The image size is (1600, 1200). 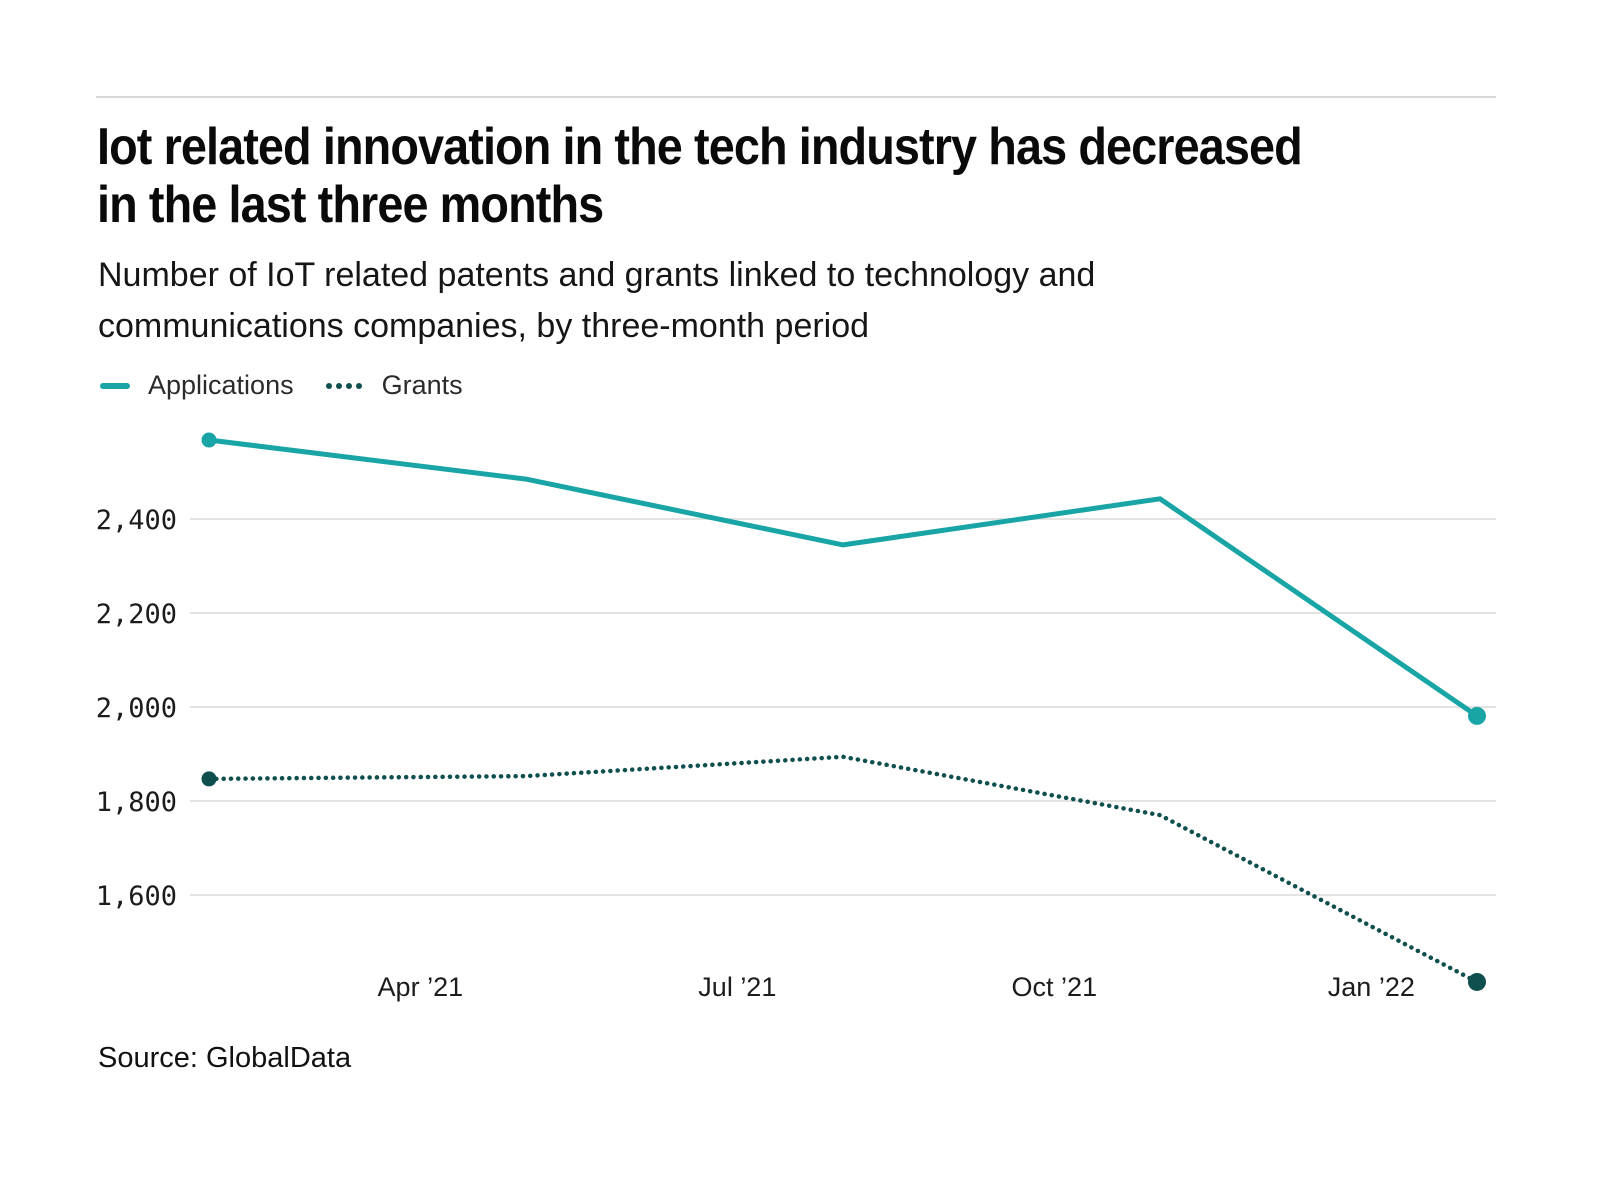 What do you see at coordinates (136, 802) in the screenshot?
I see `y-tick-label: 1,800` at bounding box center [136, 802].